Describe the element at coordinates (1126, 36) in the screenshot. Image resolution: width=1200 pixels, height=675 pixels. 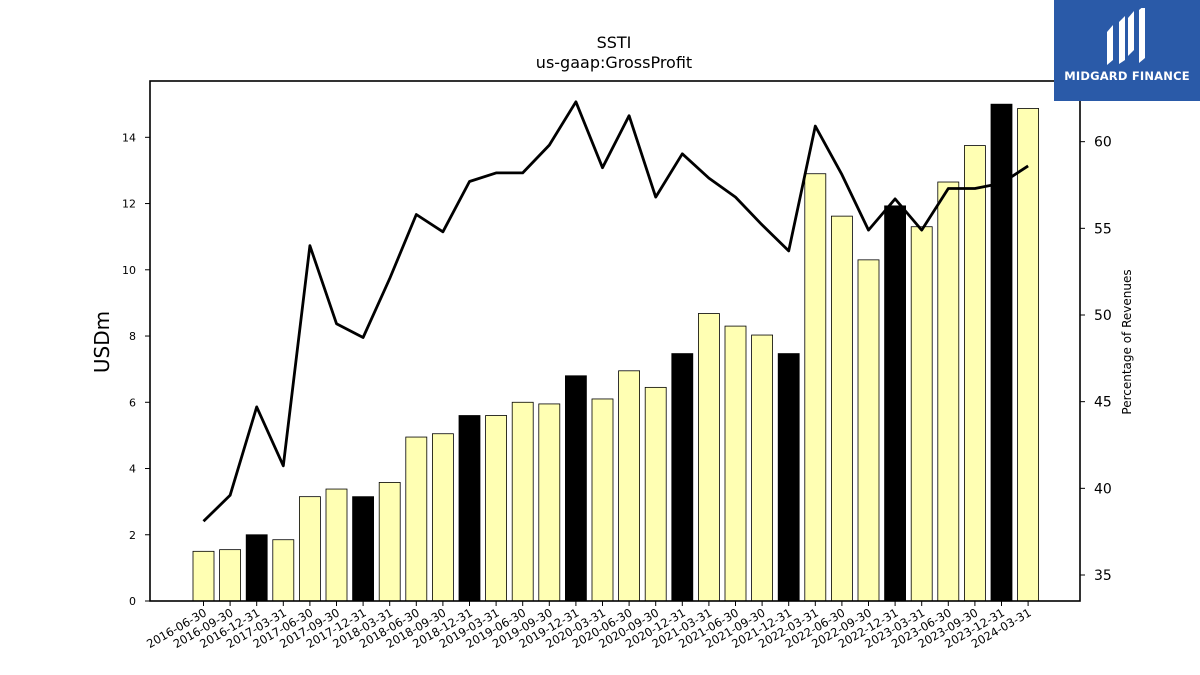
I see `midgard-logo-icon` at that location.